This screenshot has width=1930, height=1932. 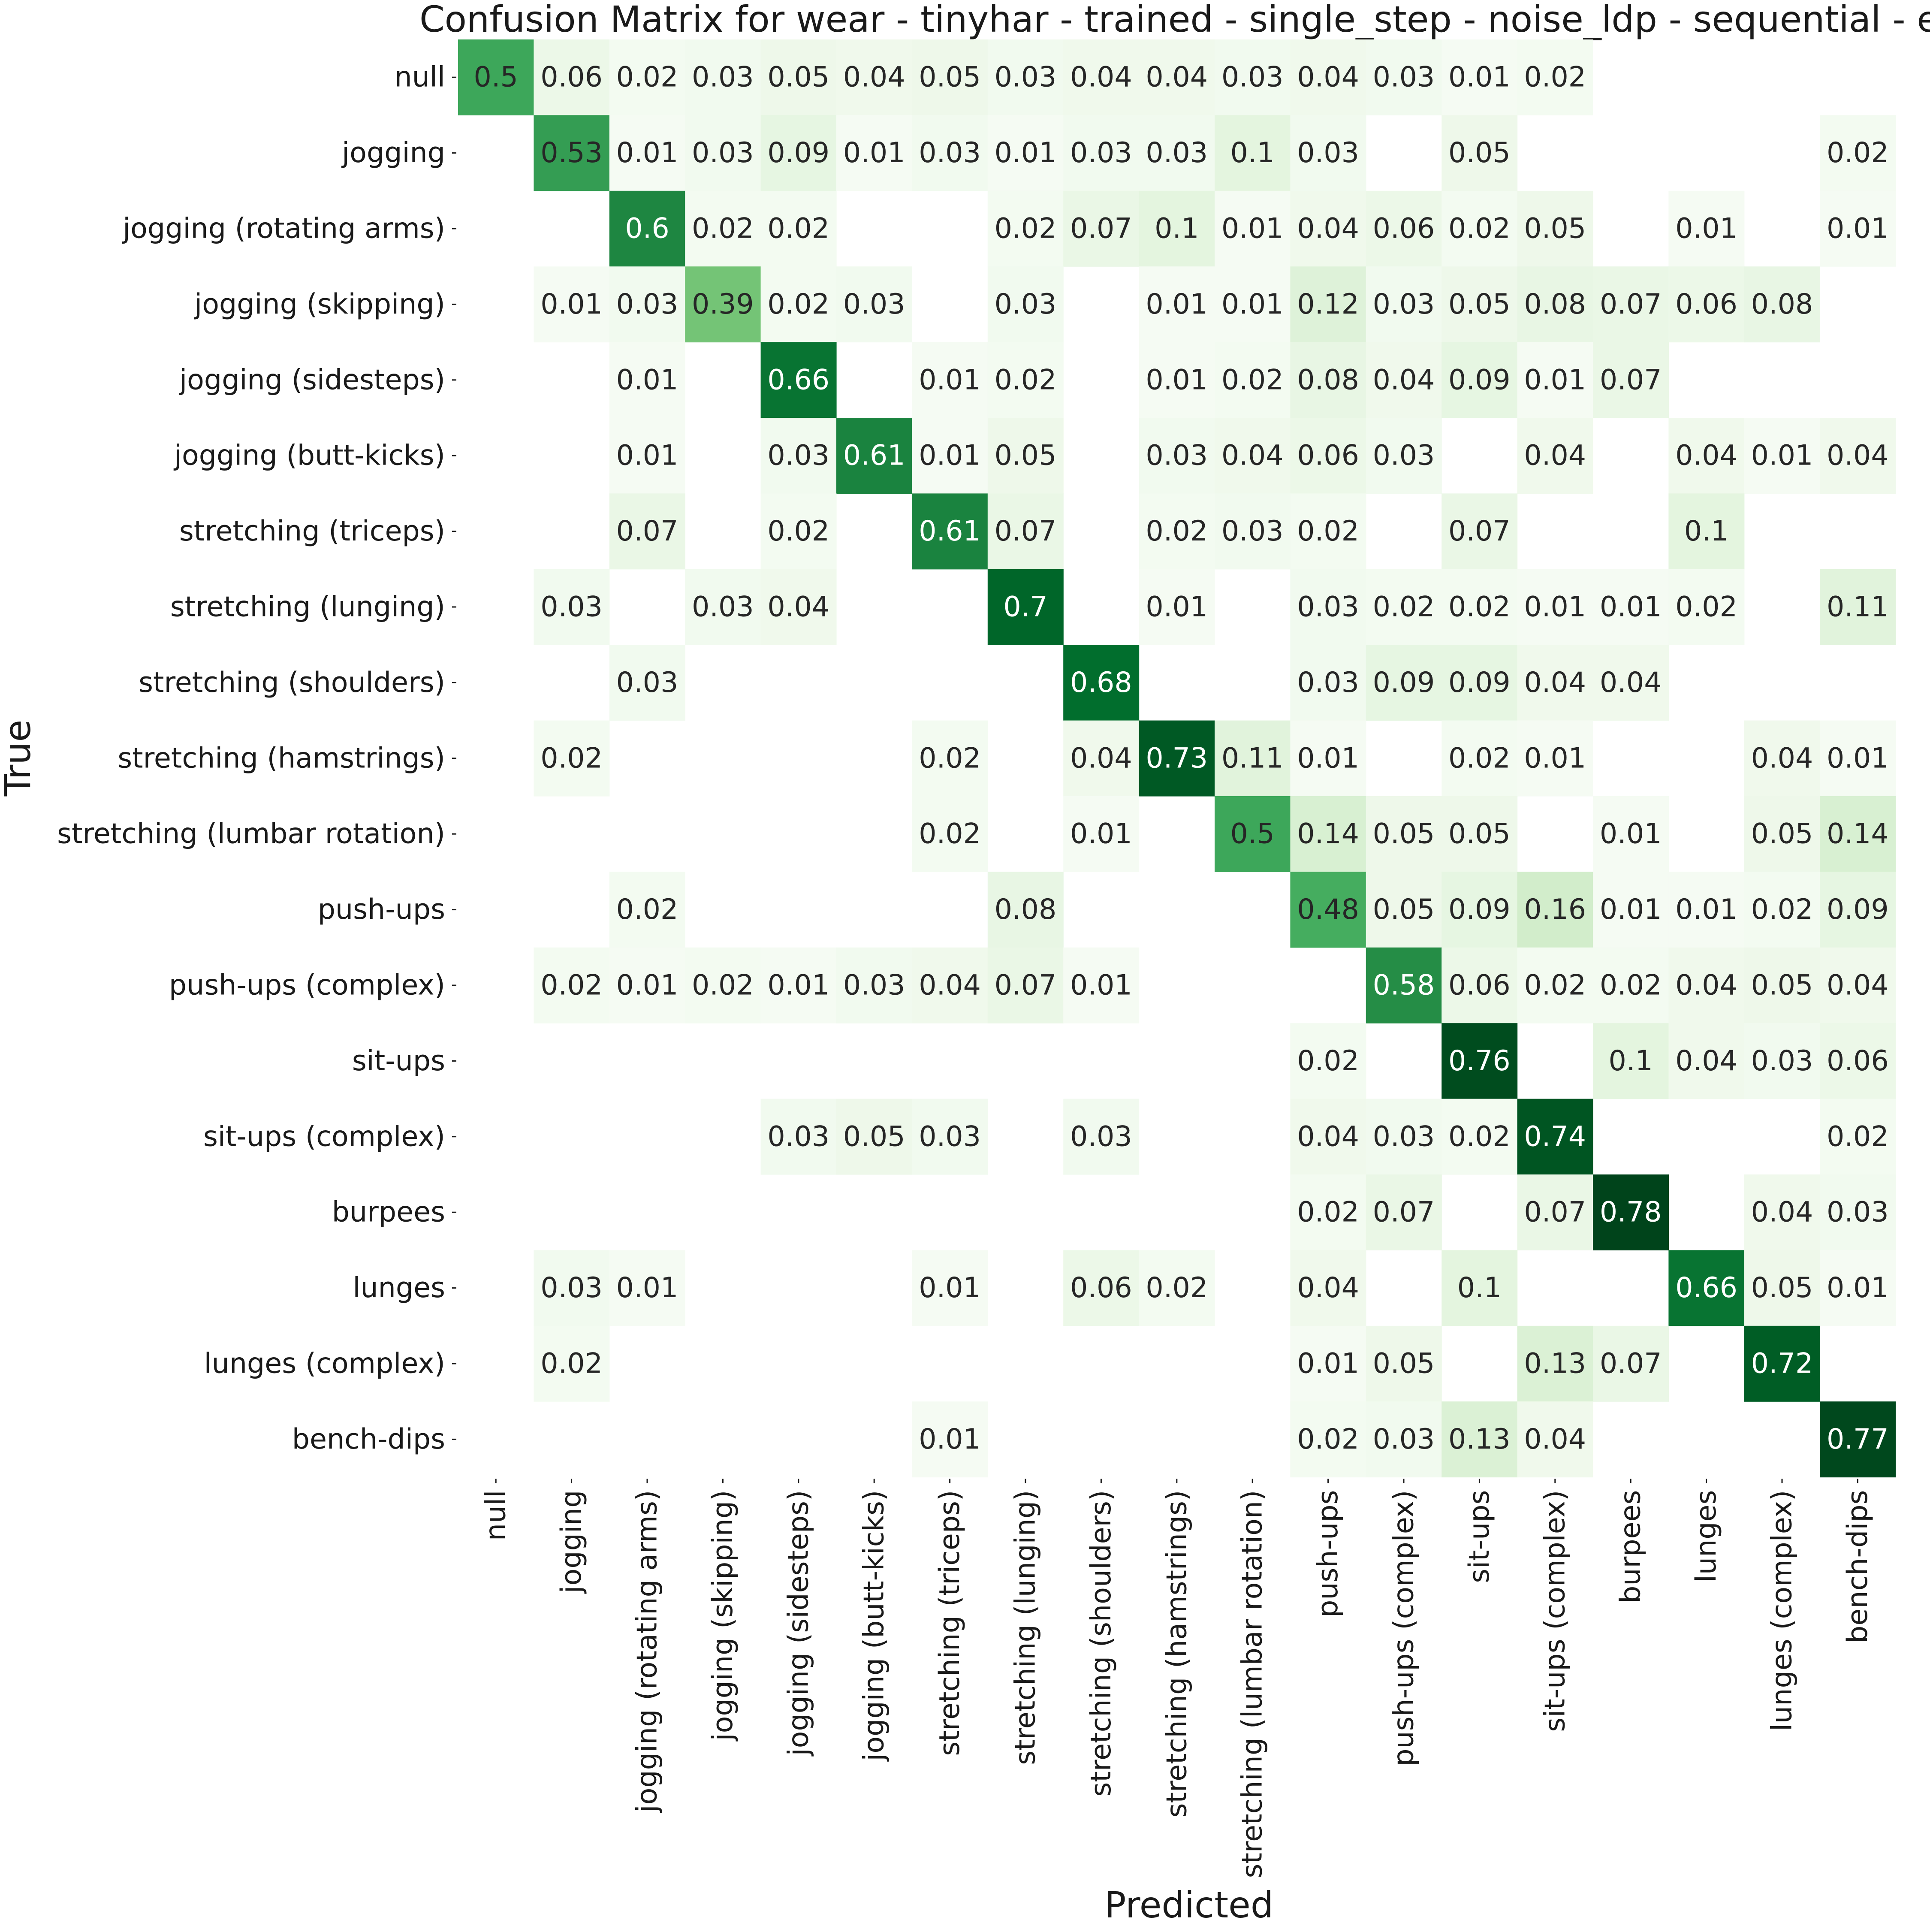 I want to click on cell-value-label: 0.09, so click(x=1479, y=683).